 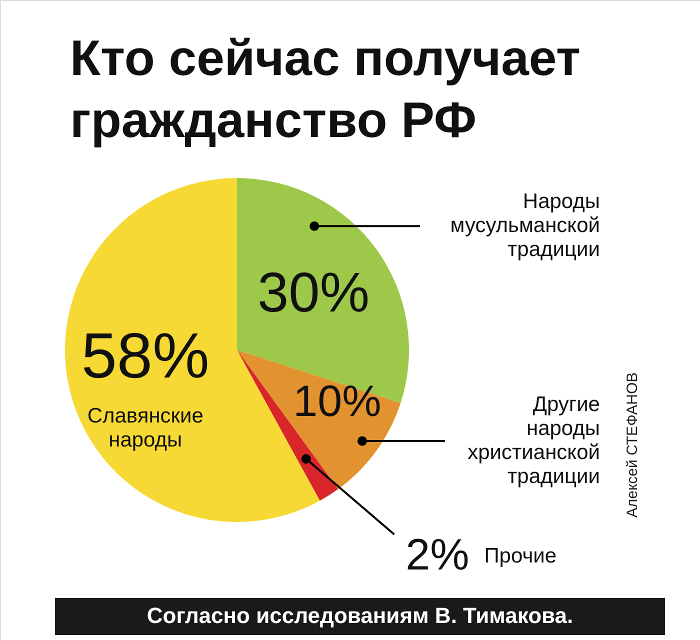 What do you see at coordinates (534, 440) in the screenshot?
I see `slice-label: Другие народы христианской традиции` at bounding box center [534, 440].